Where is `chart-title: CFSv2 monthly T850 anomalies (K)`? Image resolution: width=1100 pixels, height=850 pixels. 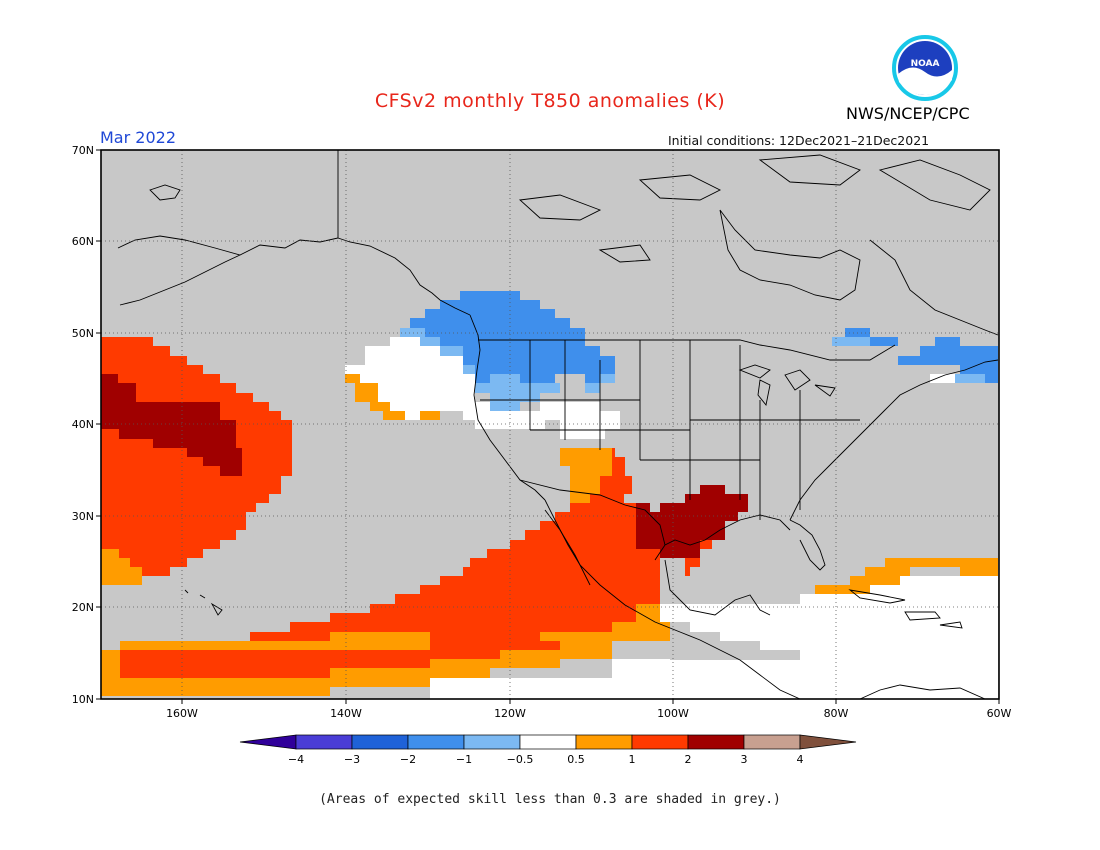
chart-title: CFSv2 monthly T850 anomalies (K) is located at coordinates (550, 101).